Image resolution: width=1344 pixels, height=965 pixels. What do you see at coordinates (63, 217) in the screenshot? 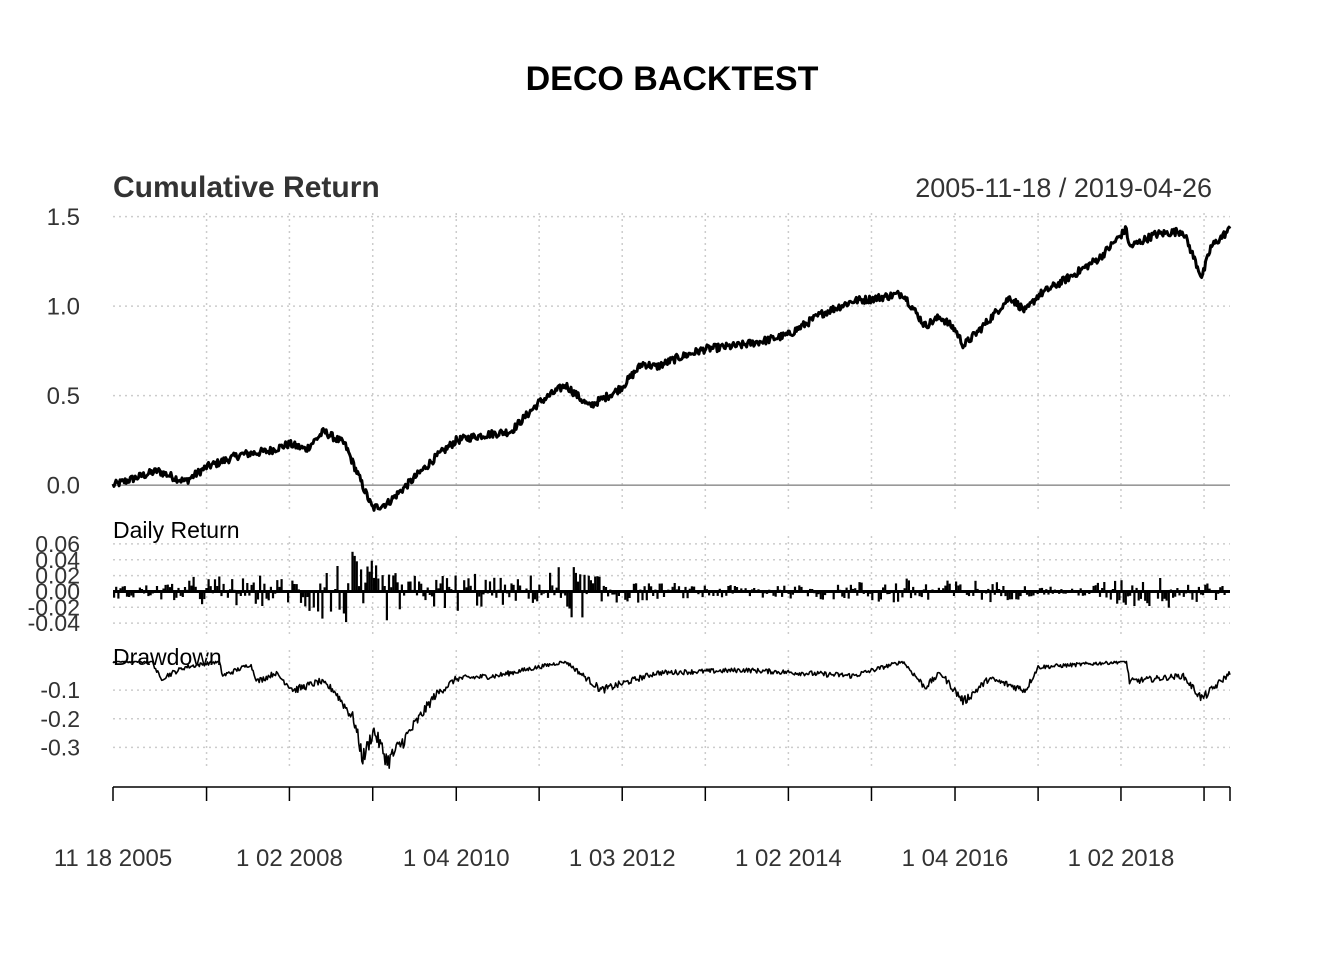
I see `y-tick-label: 1.5` at bounding box center [63, 217].